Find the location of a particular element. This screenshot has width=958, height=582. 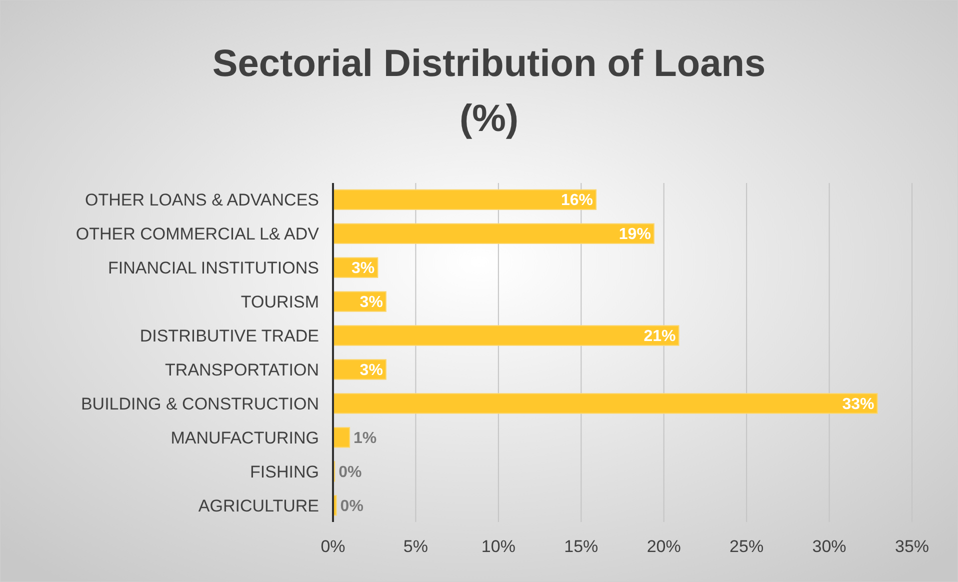

y-tick-label: FISHING is located at coordinates (284, 472).